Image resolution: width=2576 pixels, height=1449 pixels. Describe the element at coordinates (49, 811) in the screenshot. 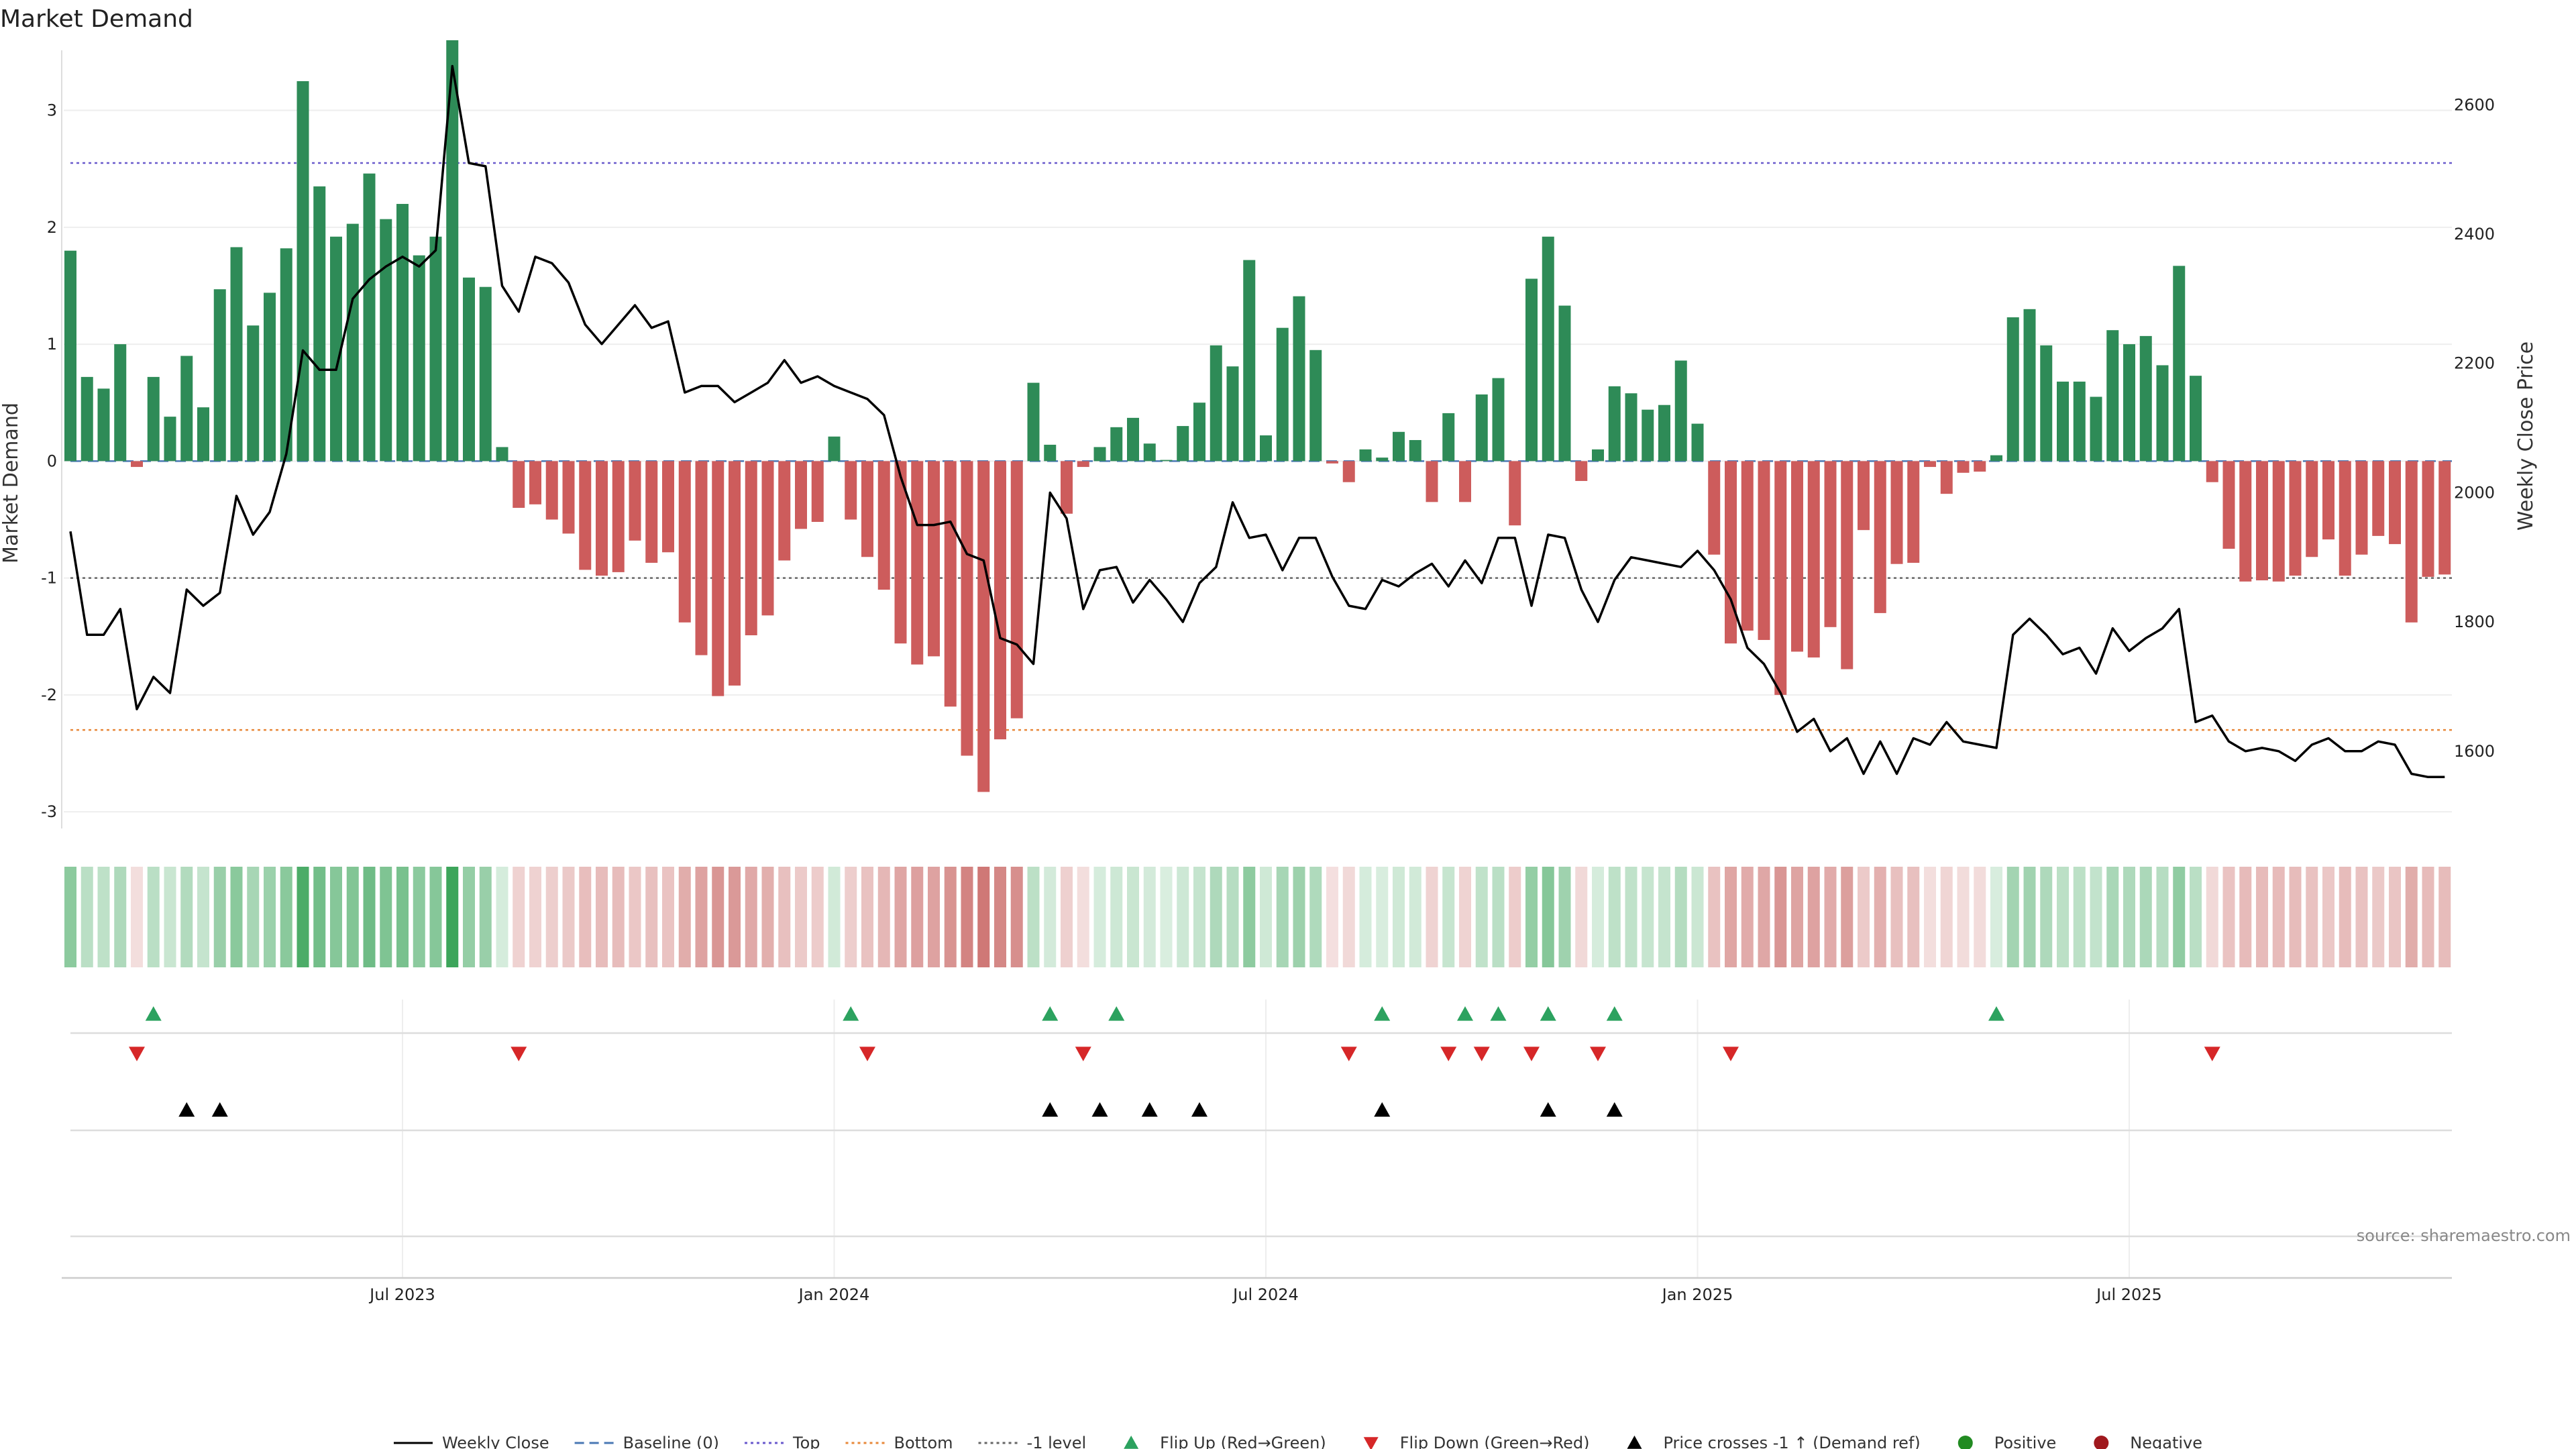

I see `y-tick-label: -3` at that location.